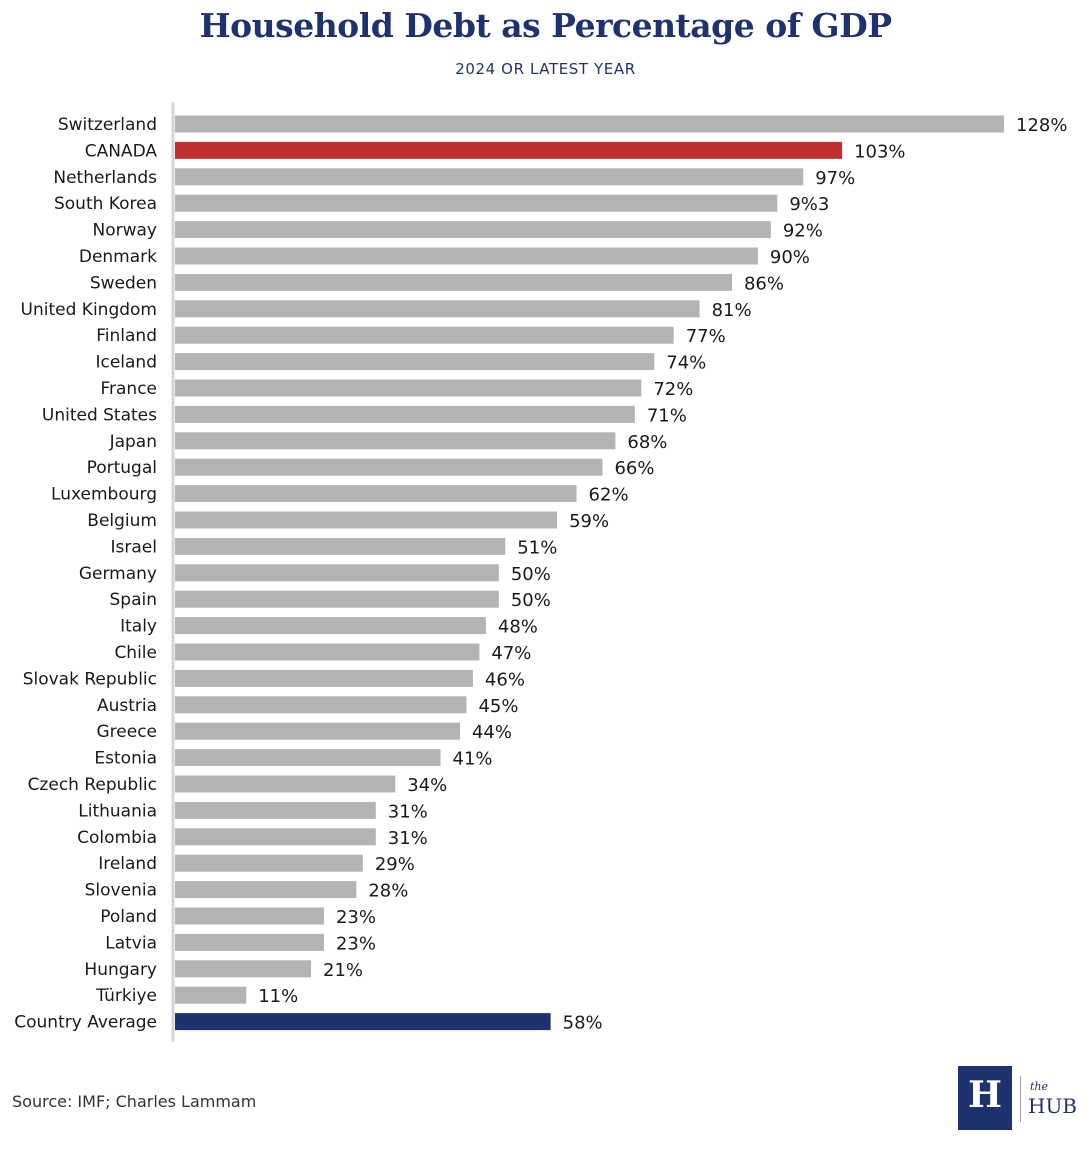  What do you see at coordinates (647, 442) in the screenshot?
I see `value-label: 68%` at bounding box center [647, 442].